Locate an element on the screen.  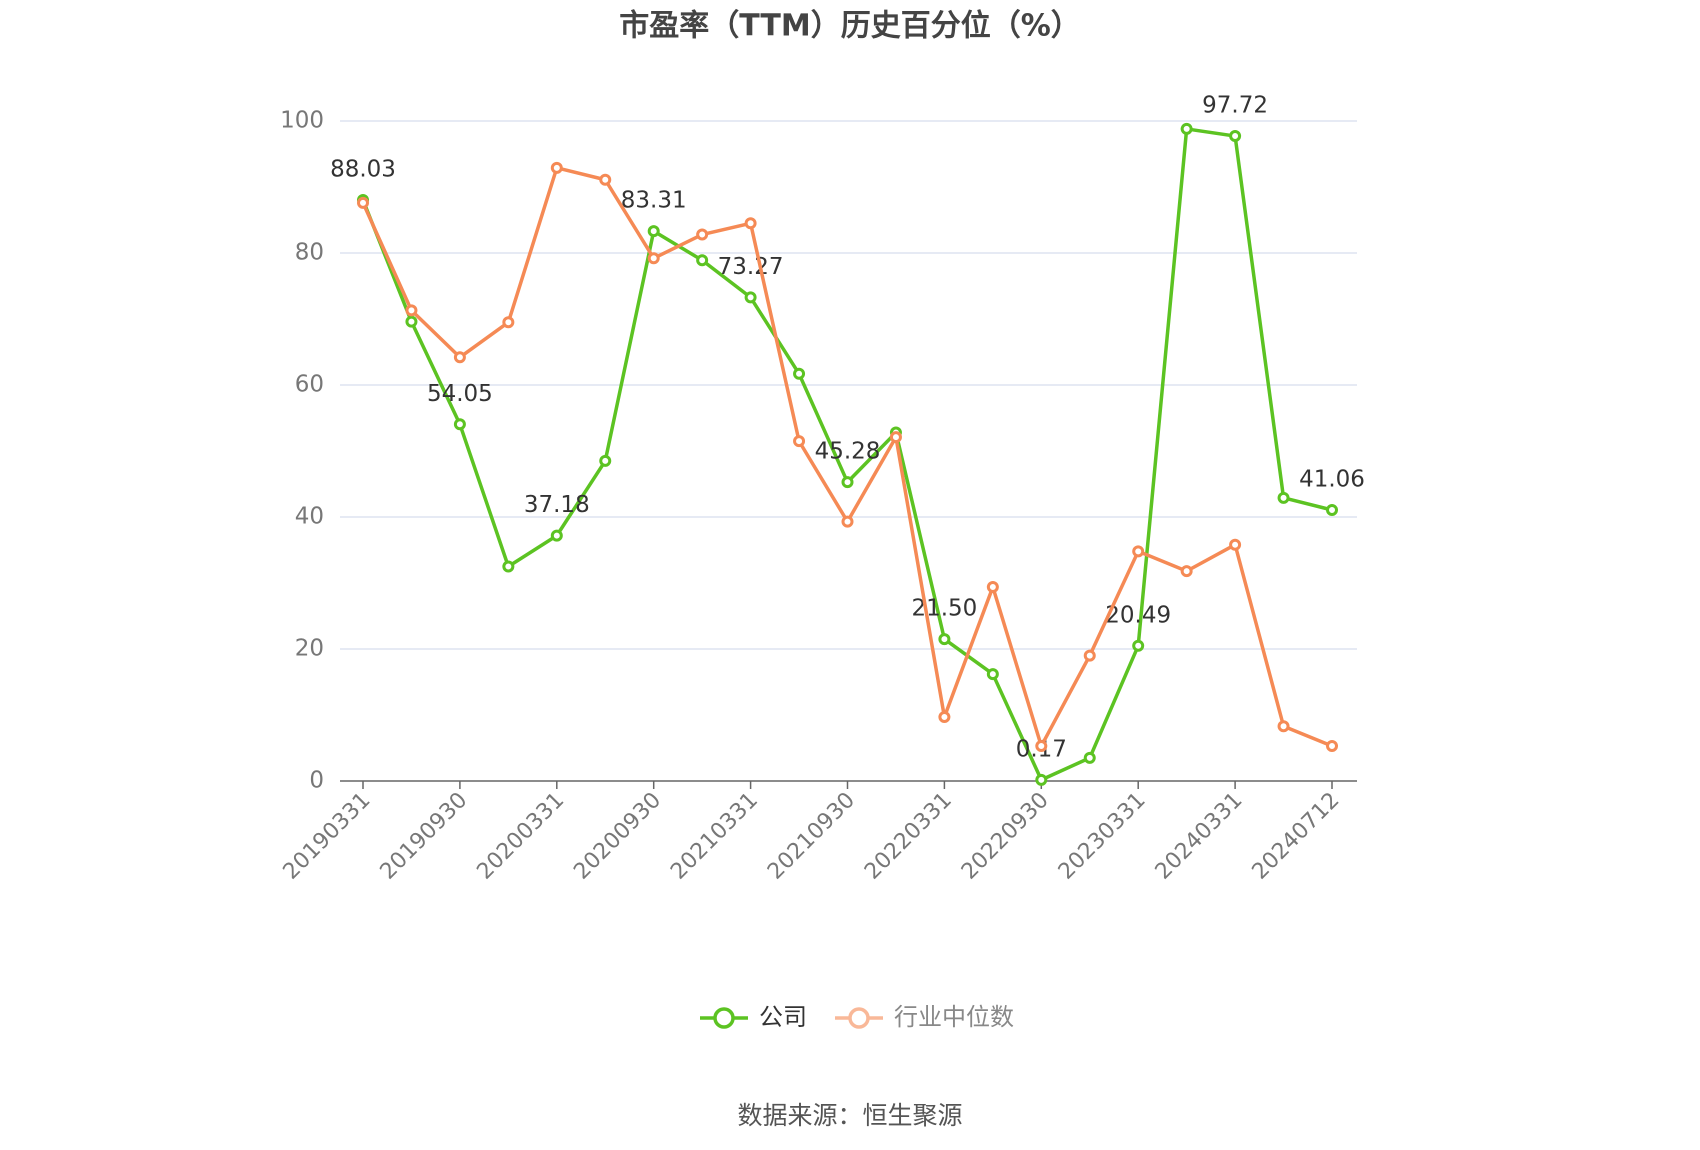
x-tick-label: 20220331 is located at coordinates (908, 836).